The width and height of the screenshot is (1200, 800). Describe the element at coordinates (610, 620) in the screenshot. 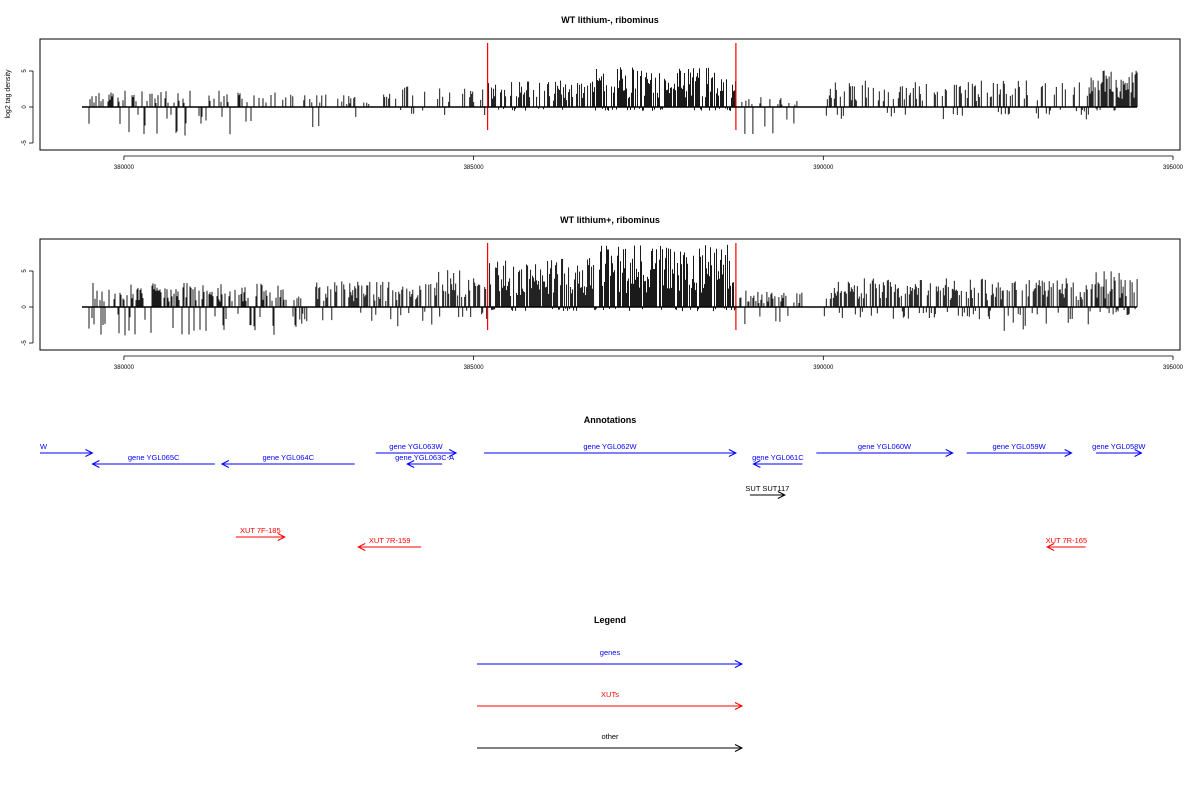

I see `legend-title: Legend` at that location.